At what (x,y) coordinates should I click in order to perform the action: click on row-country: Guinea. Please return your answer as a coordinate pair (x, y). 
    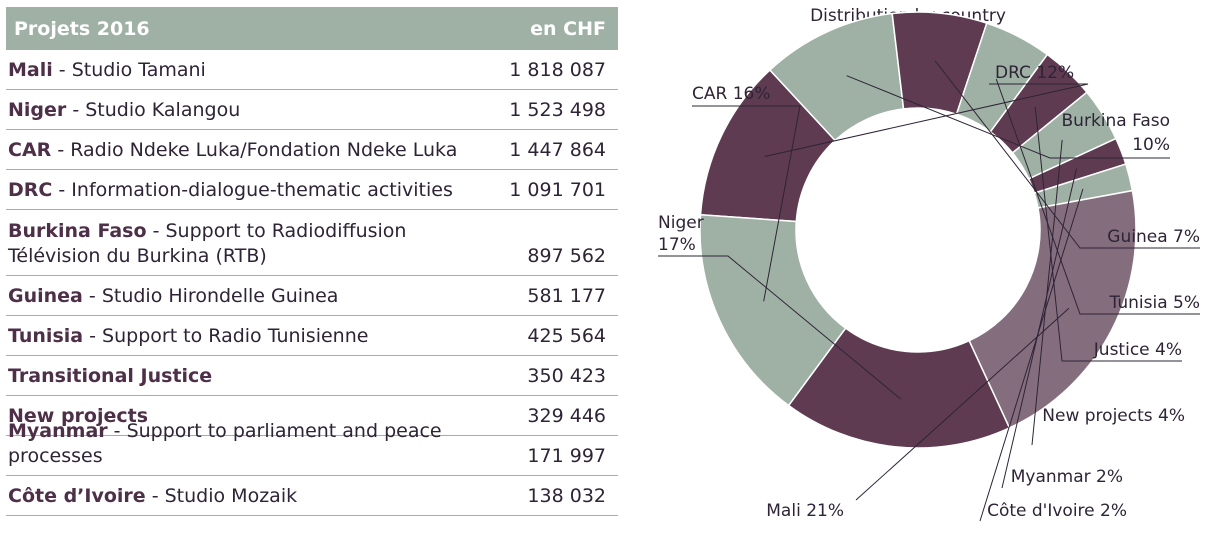
    Looking at the image, I should click on (45, 296).